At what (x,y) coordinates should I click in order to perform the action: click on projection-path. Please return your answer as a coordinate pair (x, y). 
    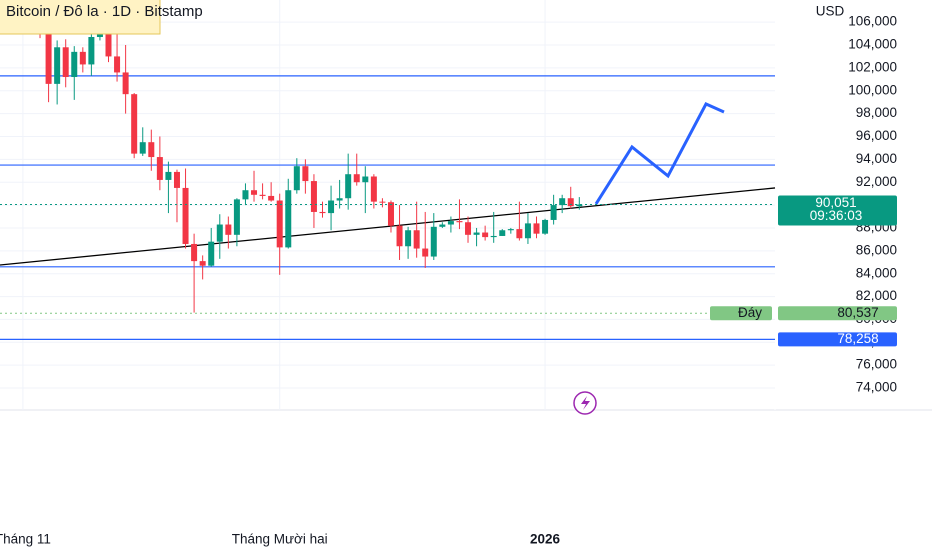
    Looking at the image, I should click on (659, 153).